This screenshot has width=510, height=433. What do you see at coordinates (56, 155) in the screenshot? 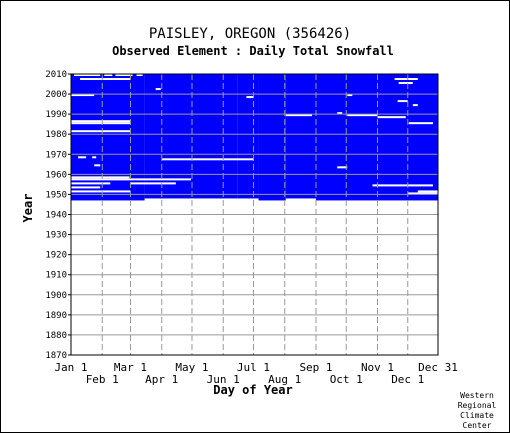
I see `y-tick-label: 1970` at bounding box center [56, 155].